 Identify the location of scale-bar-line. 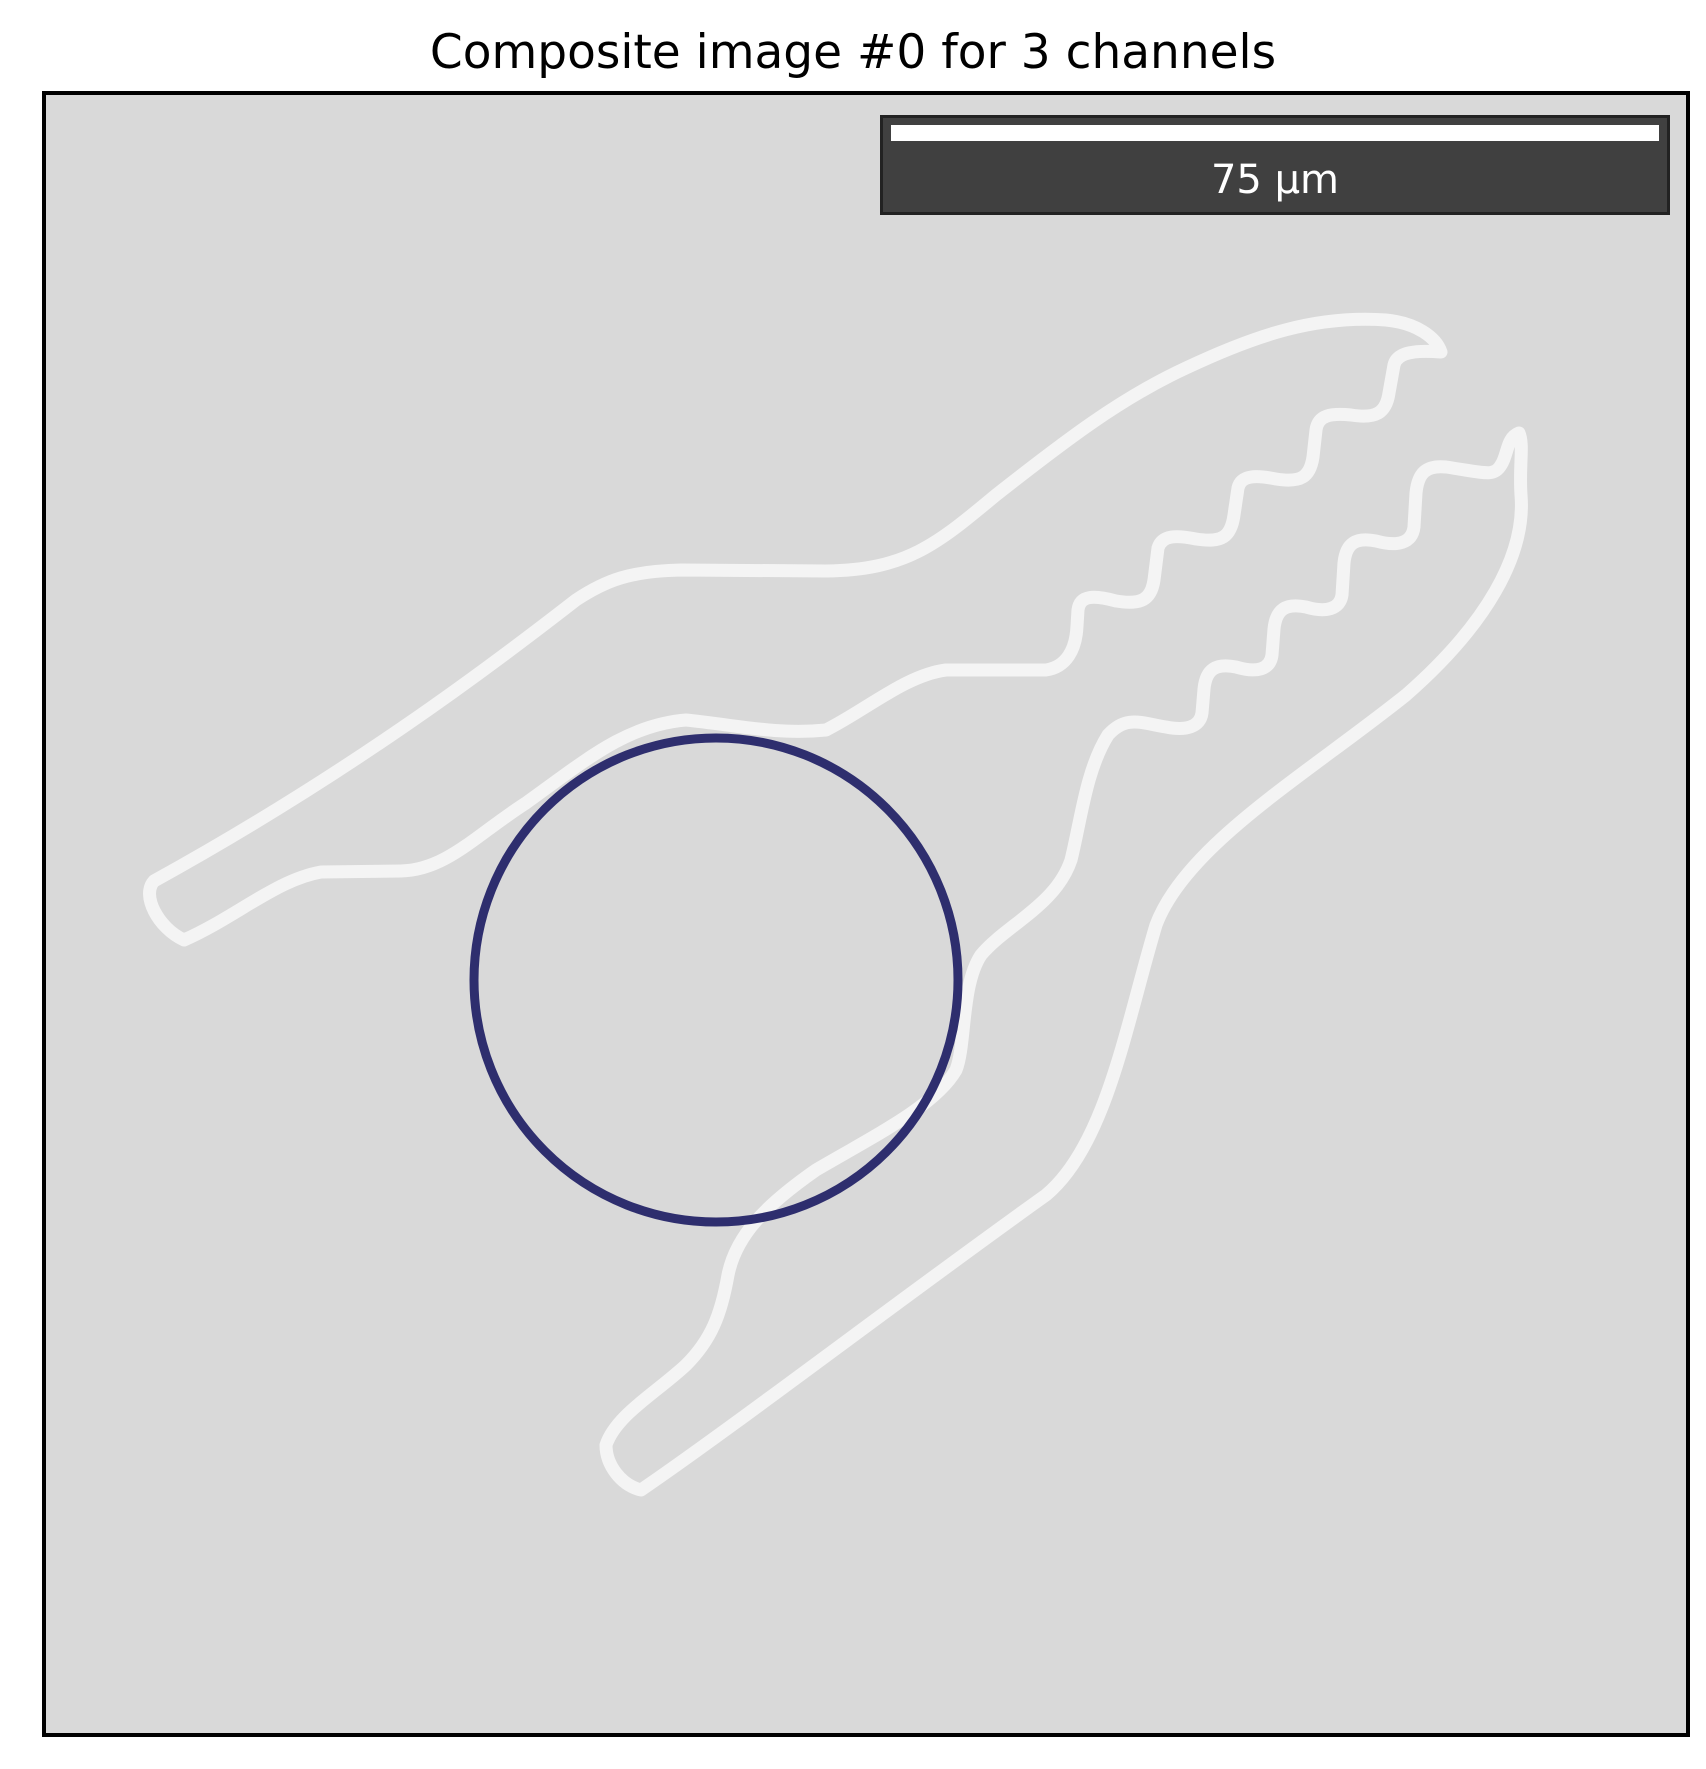
(1275, 133).